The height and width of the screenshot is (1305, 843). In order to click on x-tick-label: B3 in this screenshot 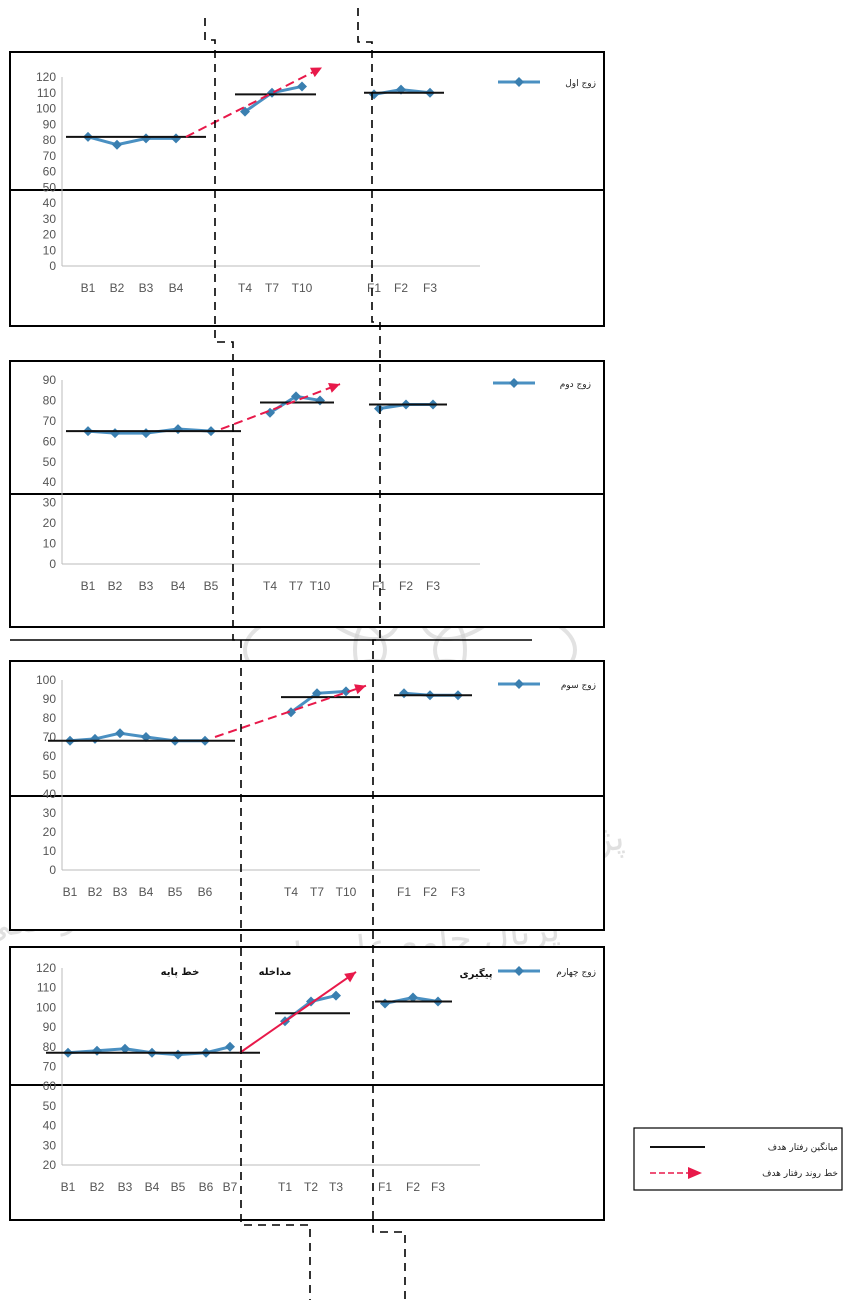, I will do `click(125, 1187)`.